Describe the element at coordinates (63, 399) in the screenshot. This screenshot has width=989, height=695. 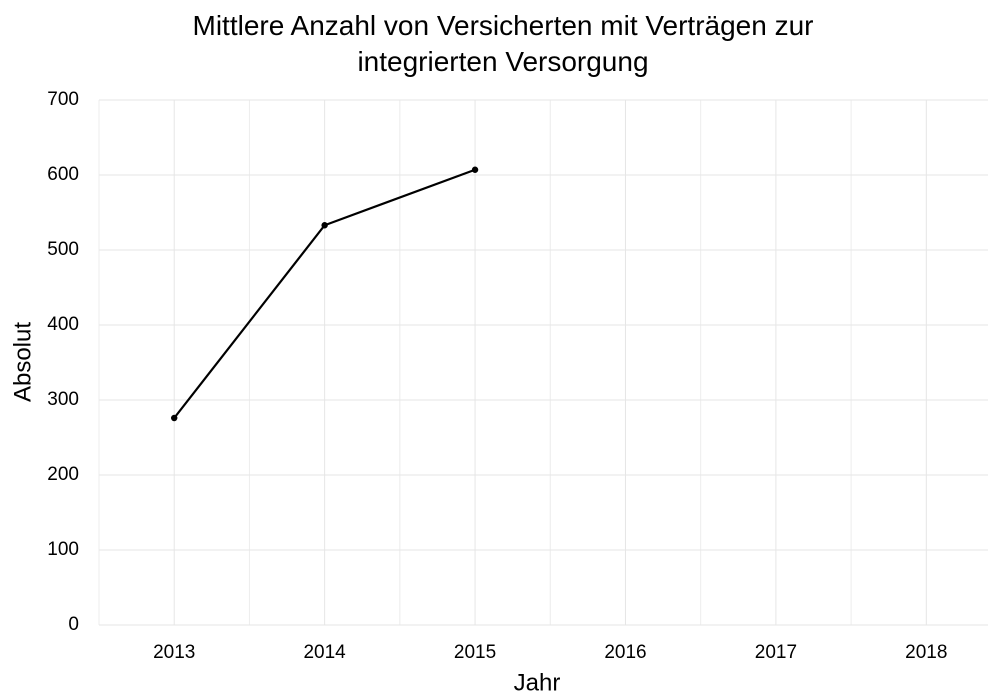
I see `y-tick-label: 300` at that location.